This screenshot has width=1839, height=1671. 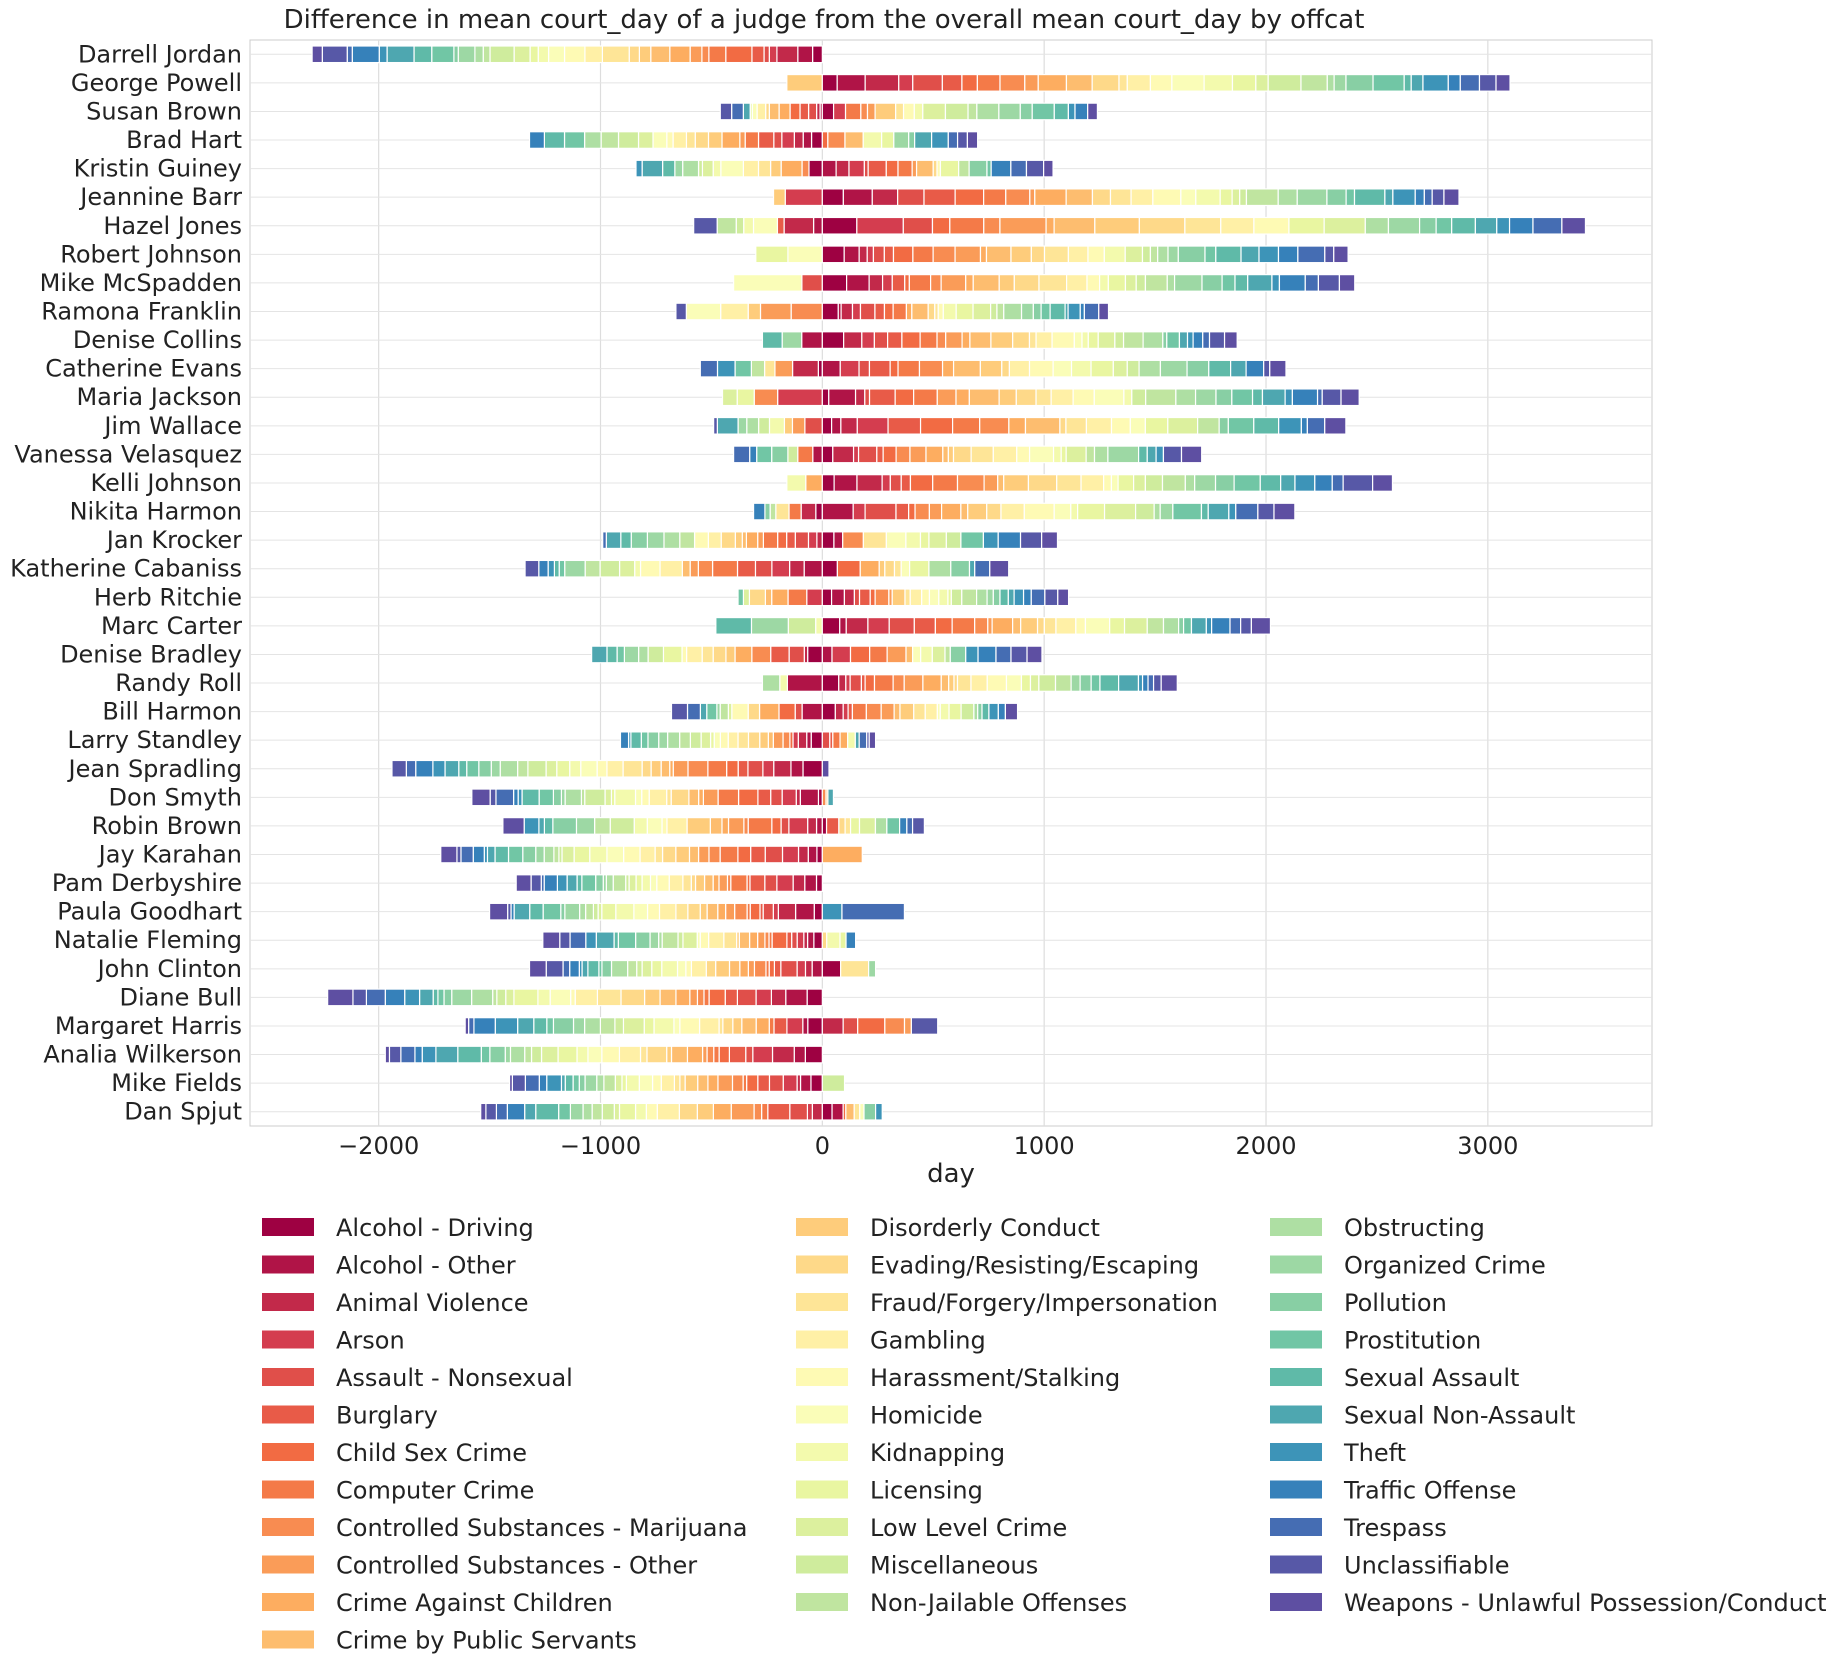 What do you see at coordinates (926, 1491) in the screenshot?
I see `legend-label: Licensing` at bounding box center [926, 1491].